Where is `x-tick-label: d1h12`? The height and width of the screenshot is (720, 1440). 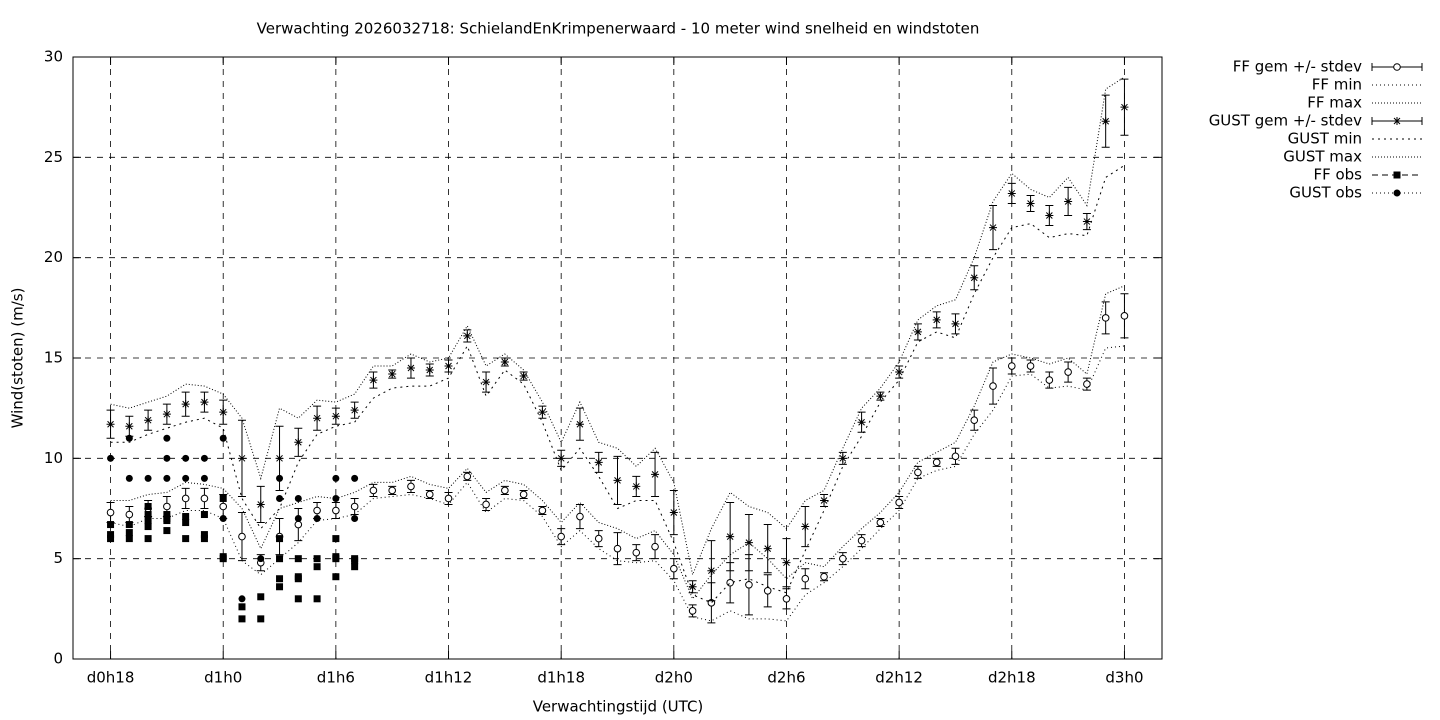
x-tick-label: d1h12 is located at coordinates (449, 678).